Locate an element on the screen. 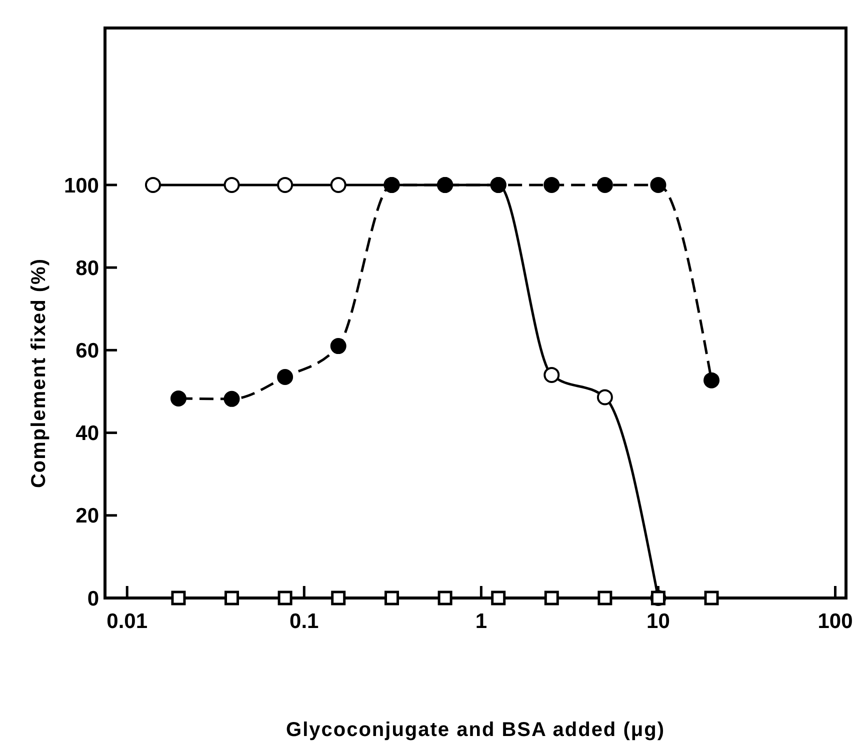 This screenshot has height=756, width=854. x-tick-label: 1 is located at coordinates (481, 621).